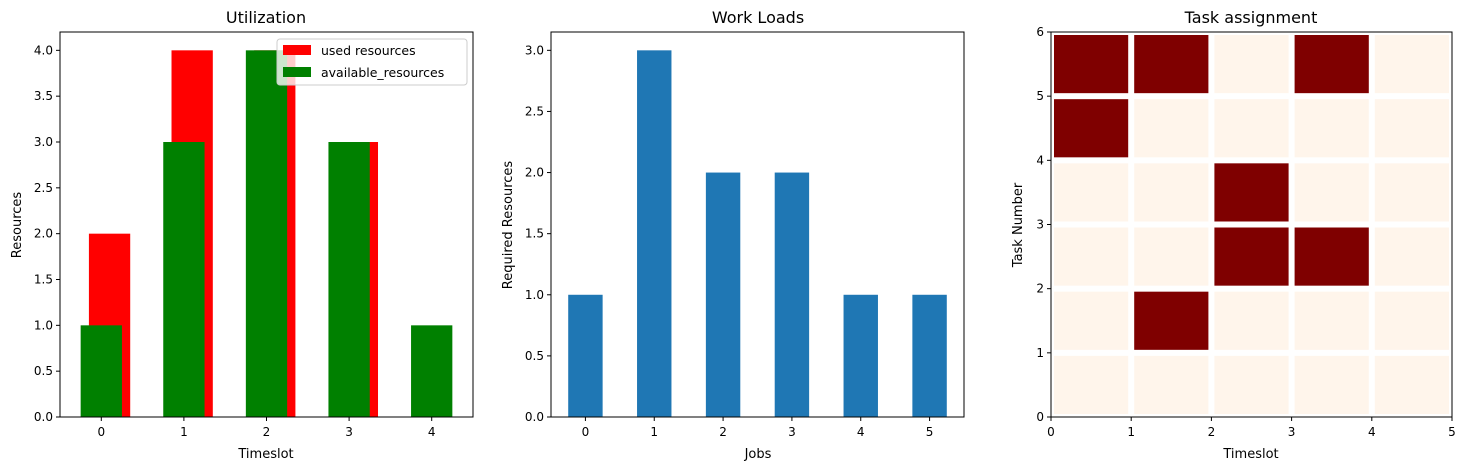 The width and height of the screenshot is (1466, 470). What do you see at coordinates (1040, 160) in the screenshot?
I see `task-assignment-ytick-label: 4` at bounding box center [1040, 160].